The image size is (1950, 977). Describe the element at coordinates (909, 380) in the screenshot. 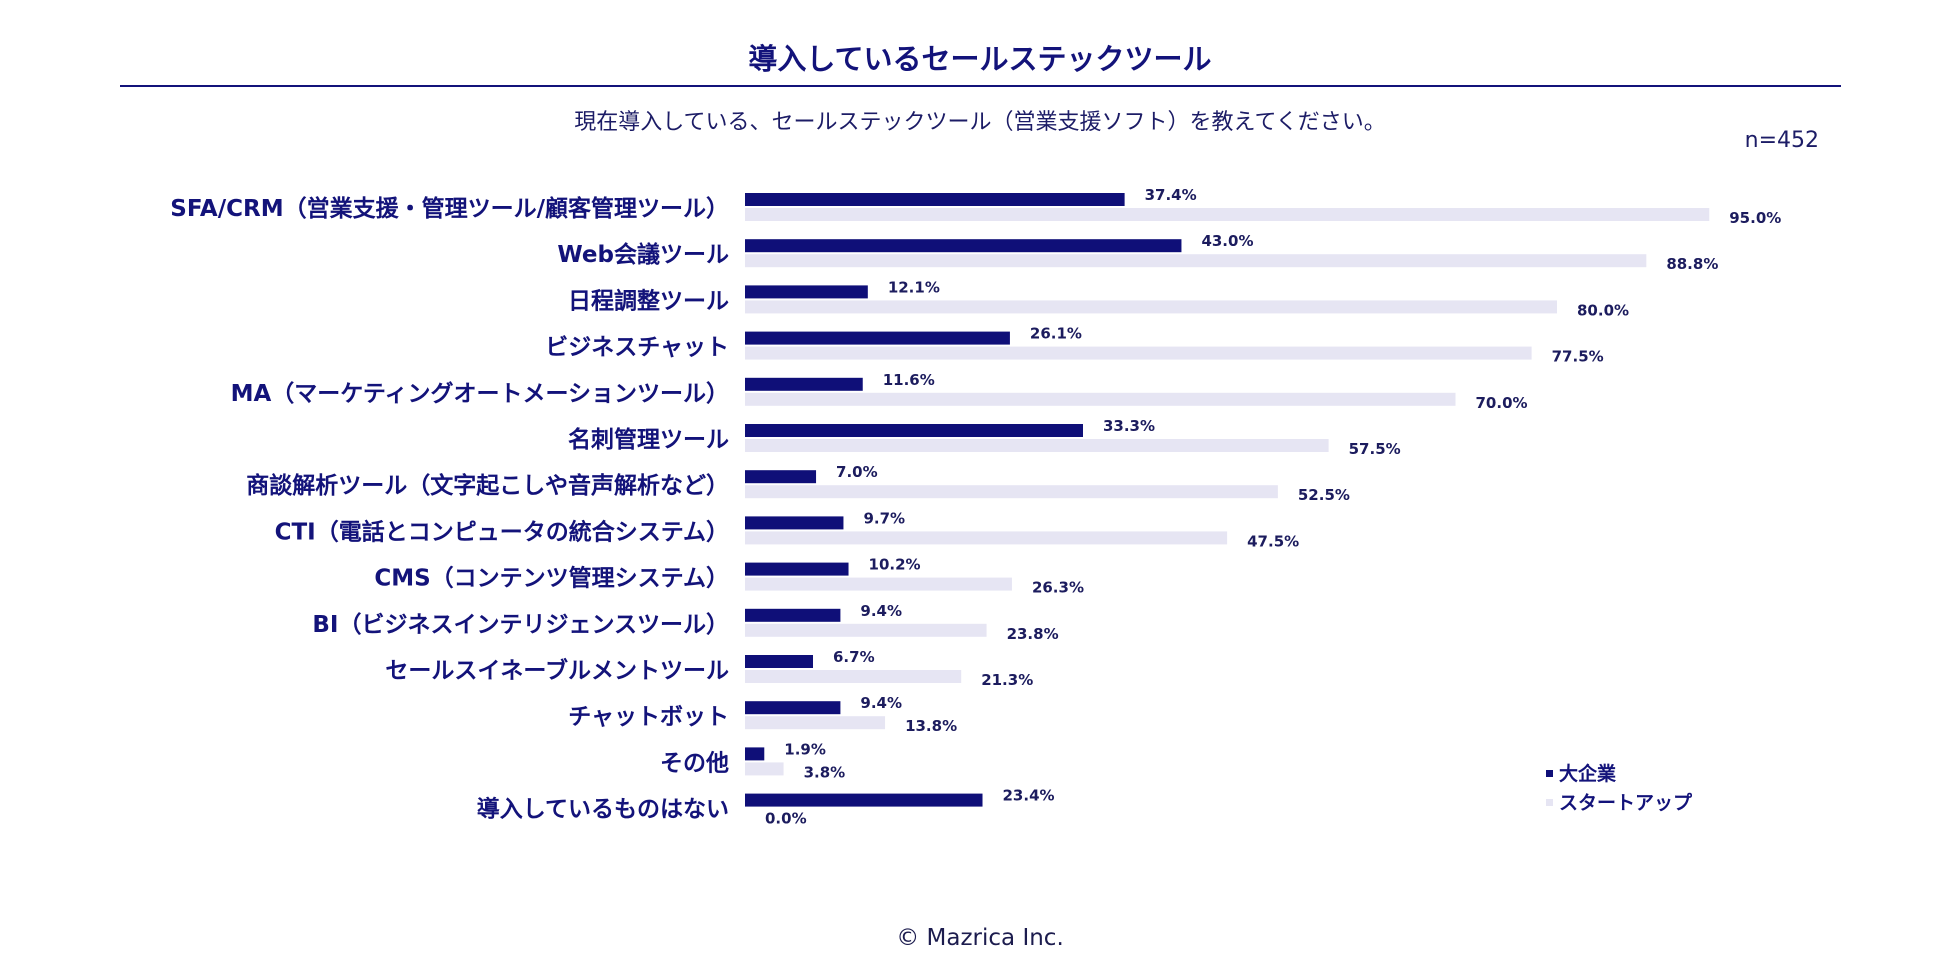

I see `value-label-large-company: 11.6%` at that location.